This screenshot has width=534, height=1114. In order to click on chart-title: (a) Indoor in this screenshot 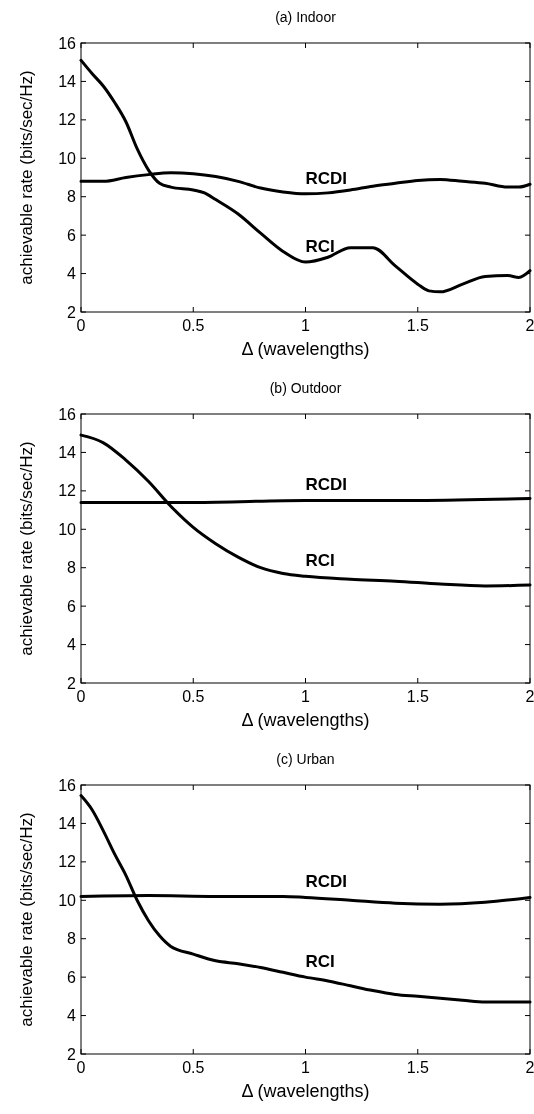, I will do `click(306, 17)`.